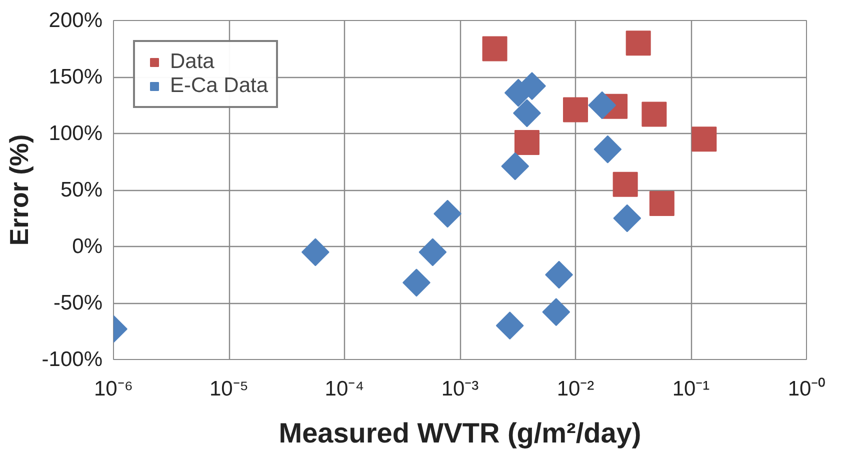  Describe the element at coordinates (807, 389) in the screenshot. I see `x-tick-label: 10⁻⁰` at that location.